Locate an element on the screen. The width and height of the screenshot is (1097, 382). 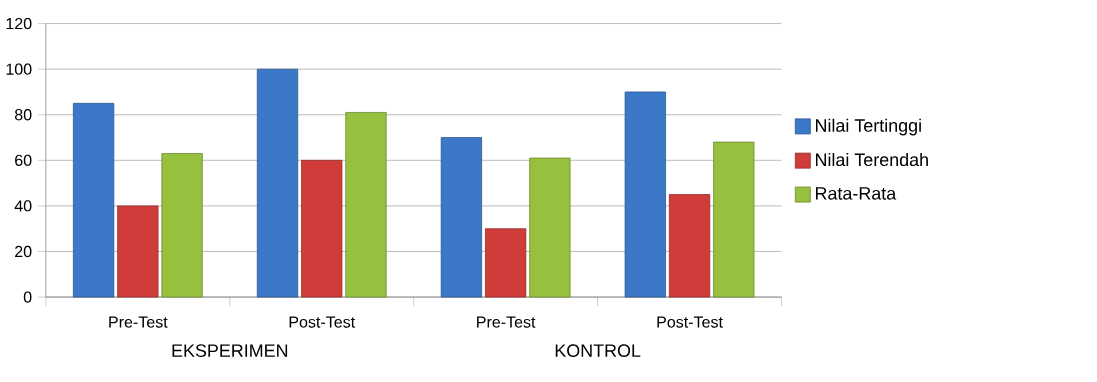
legend-label: Rata-Rata is located at coordinates (856, 193).